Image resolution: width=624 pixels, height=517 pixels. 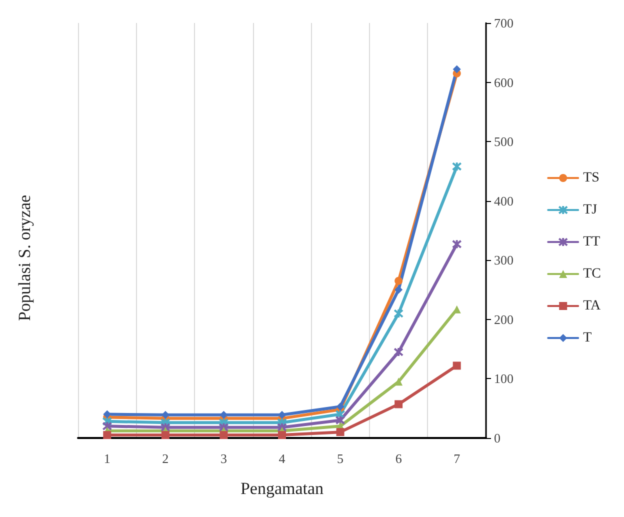 What do you see at coordinates (587, 338) in the screenshot?
I see `legend-label: T` at bounding box center [587, 338].